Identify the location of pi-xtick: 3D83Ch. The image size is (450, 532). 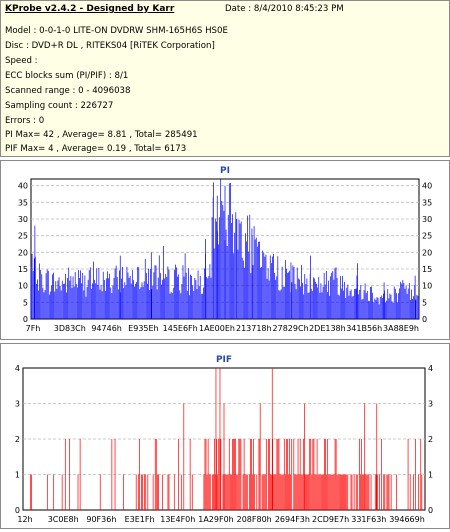
(70, 328).